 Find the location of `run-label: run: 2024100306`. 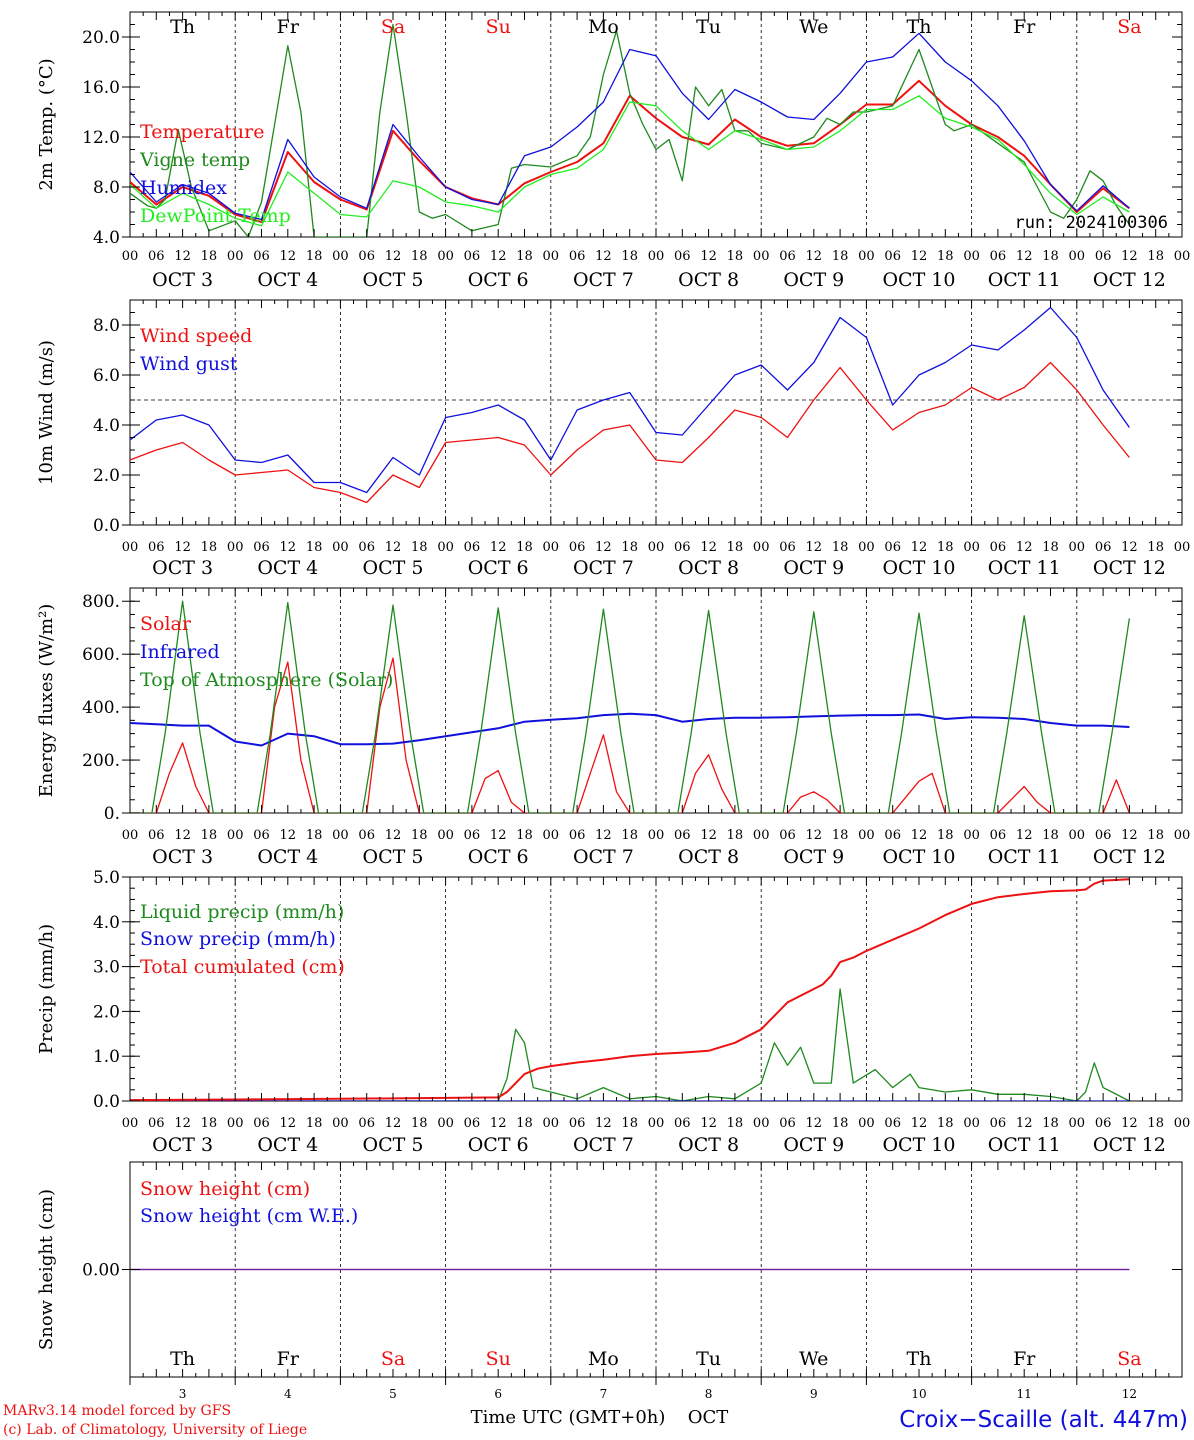

run-label: run: 2024100306 is located at coordinates (1091, 223).